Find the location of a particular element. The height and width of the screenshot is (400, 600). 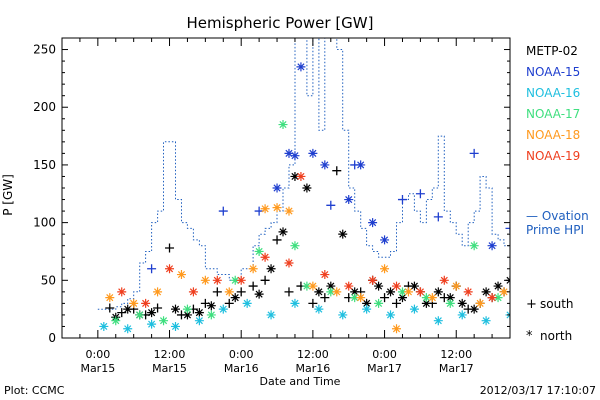

legend-noaa-15: NOAA-15 is located at coordinates (553, 72).